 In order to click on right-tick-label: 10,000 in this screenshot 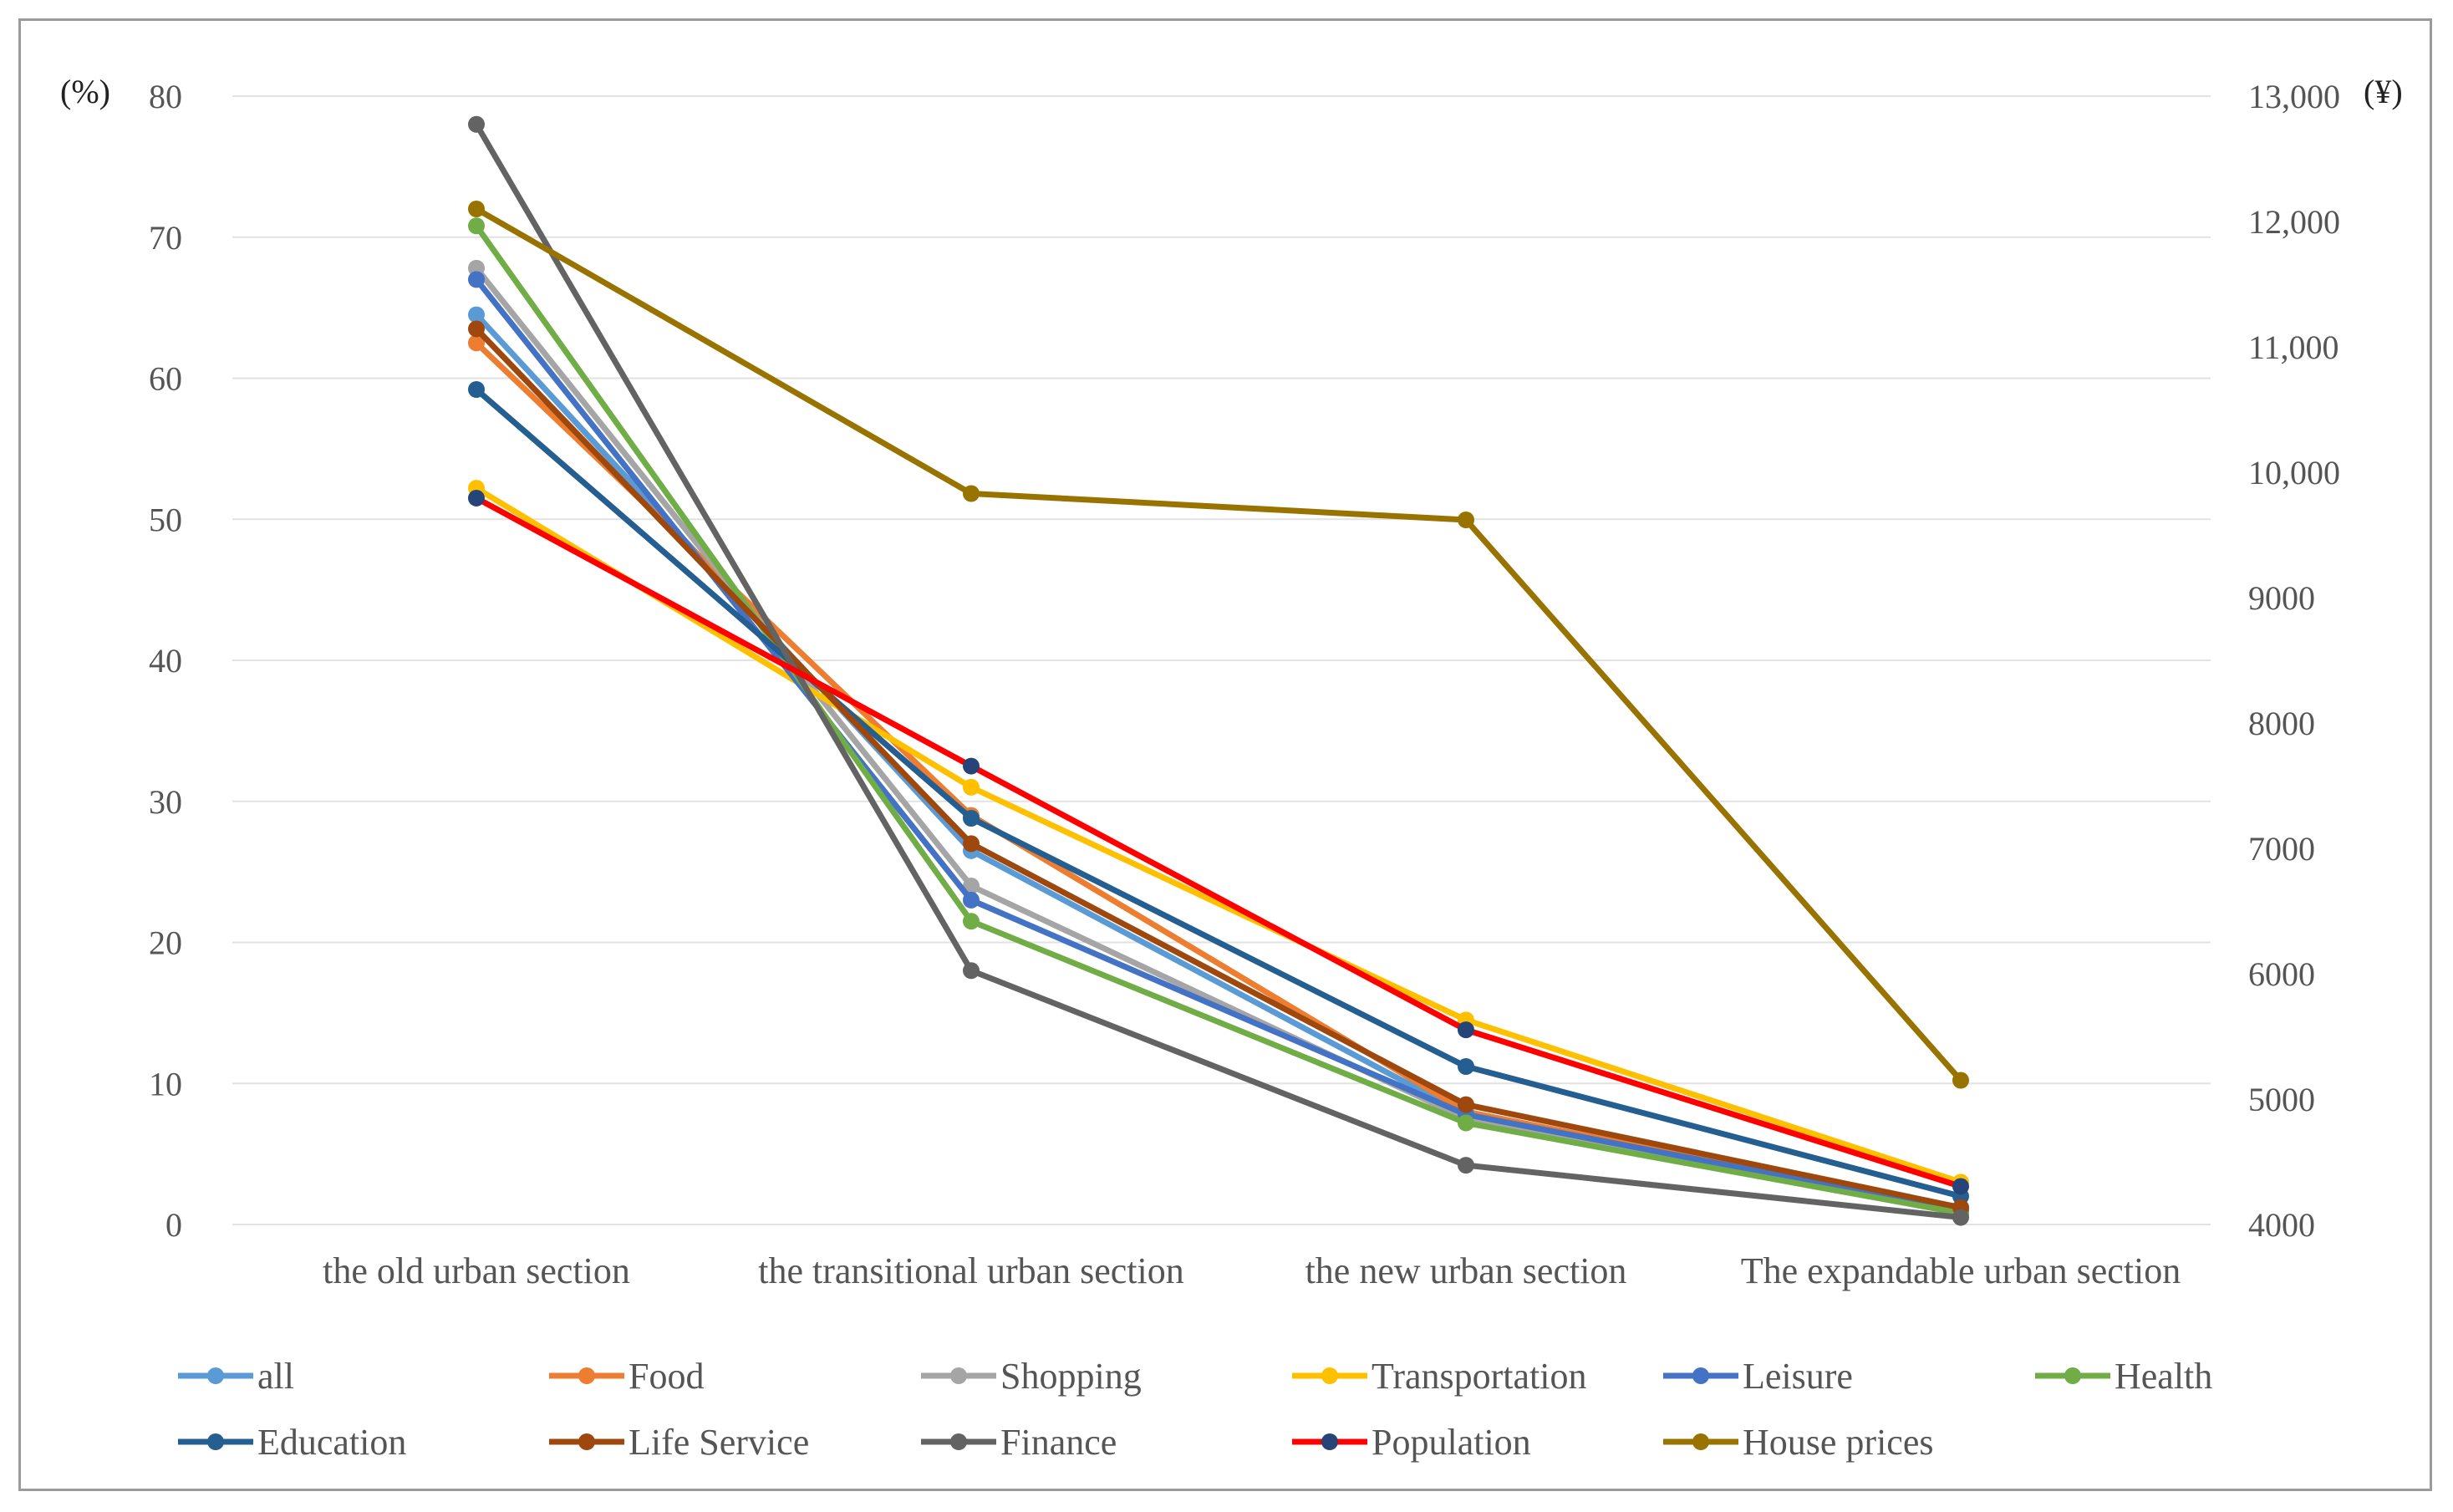, I will do `click(2294, 472)`.